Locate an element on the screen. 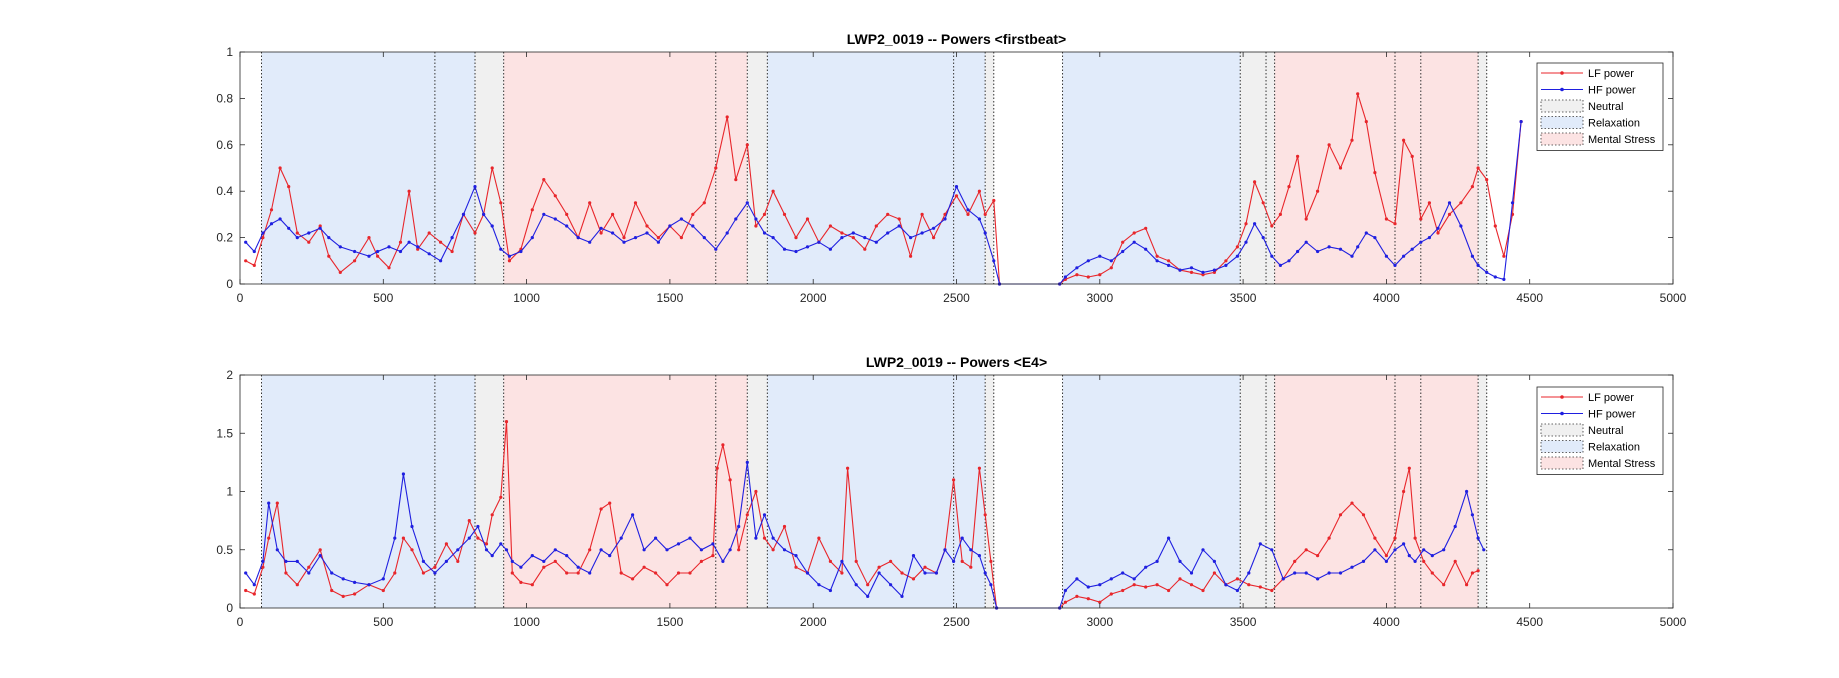 This screenshot has width=1839, height=678. y-tick-label: 1.5 is located at coordinates (224, 433).